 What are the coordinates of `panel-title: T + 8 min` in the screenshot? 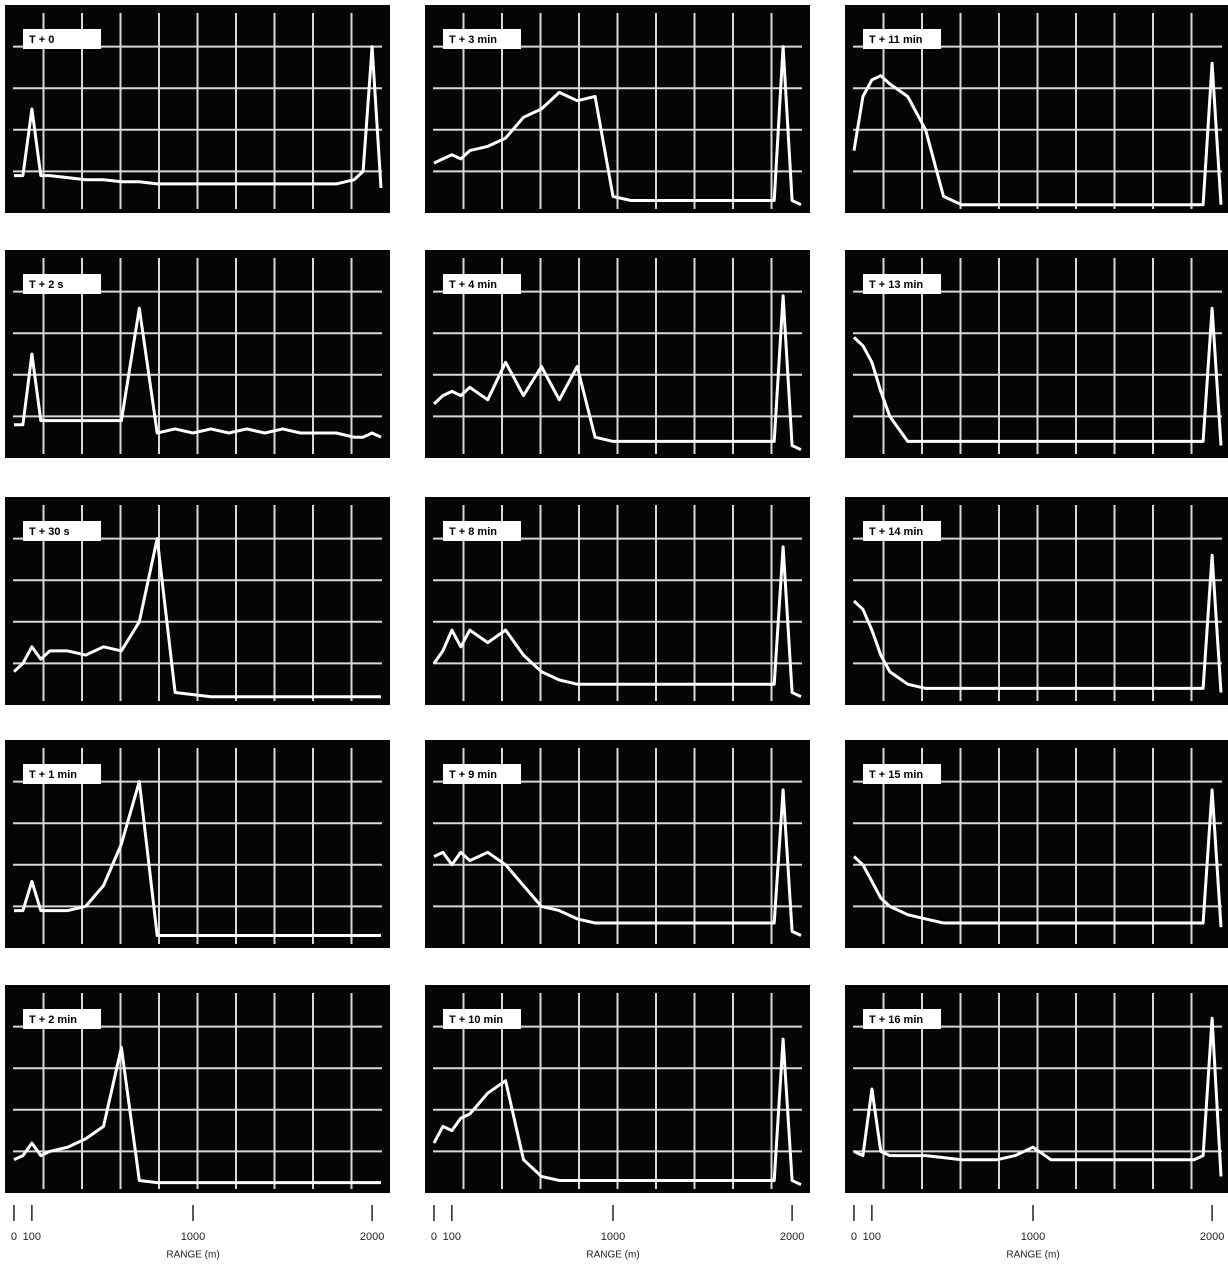 It's located at (473, 532).